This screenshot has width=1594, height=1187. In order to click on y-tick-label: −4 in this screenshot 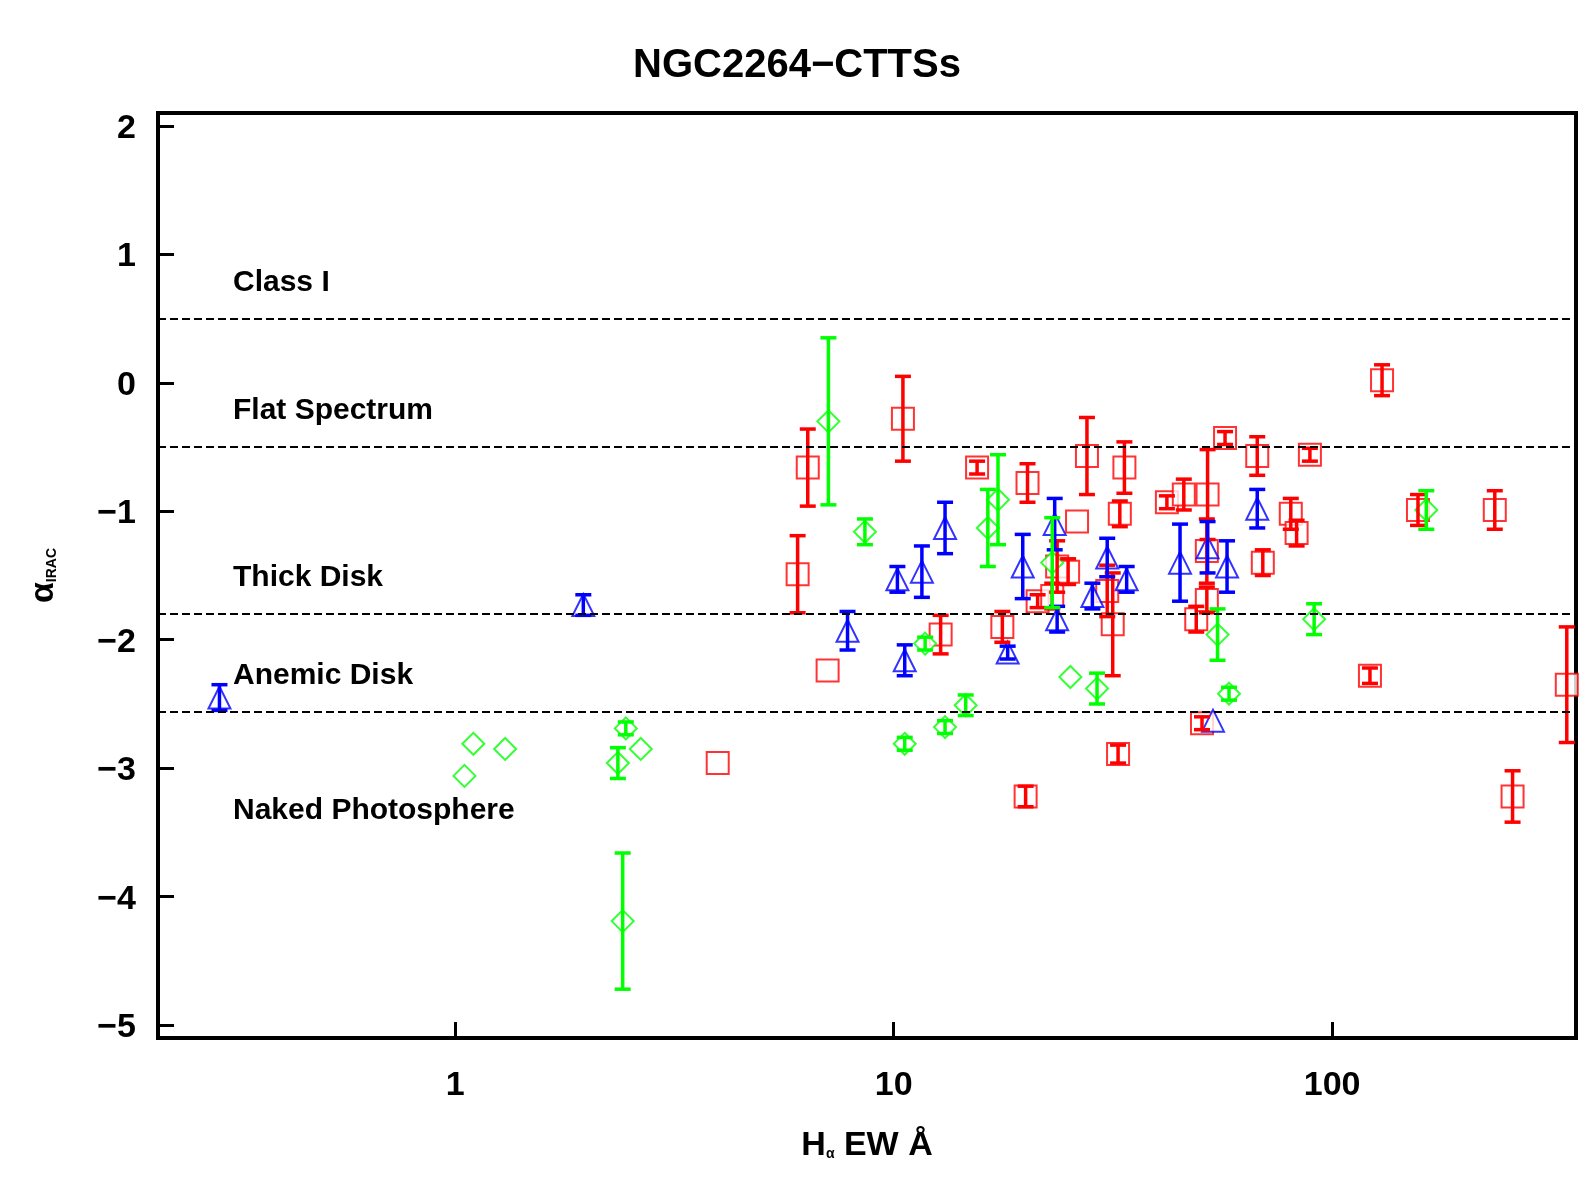, I will do `click(117, 896)`.